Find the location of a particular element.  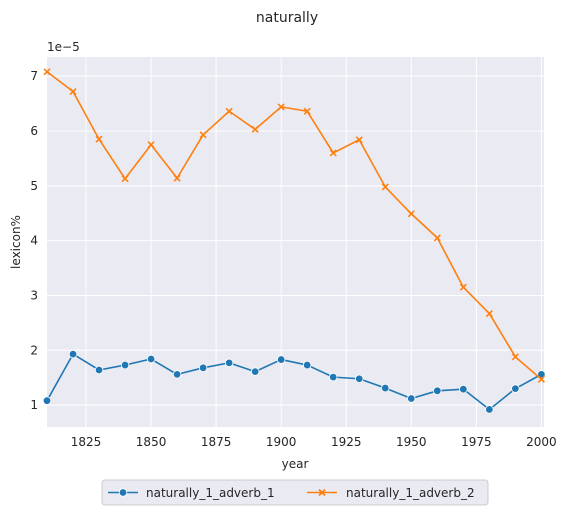

chart-title: naturally is located at coordinates (287, 18).